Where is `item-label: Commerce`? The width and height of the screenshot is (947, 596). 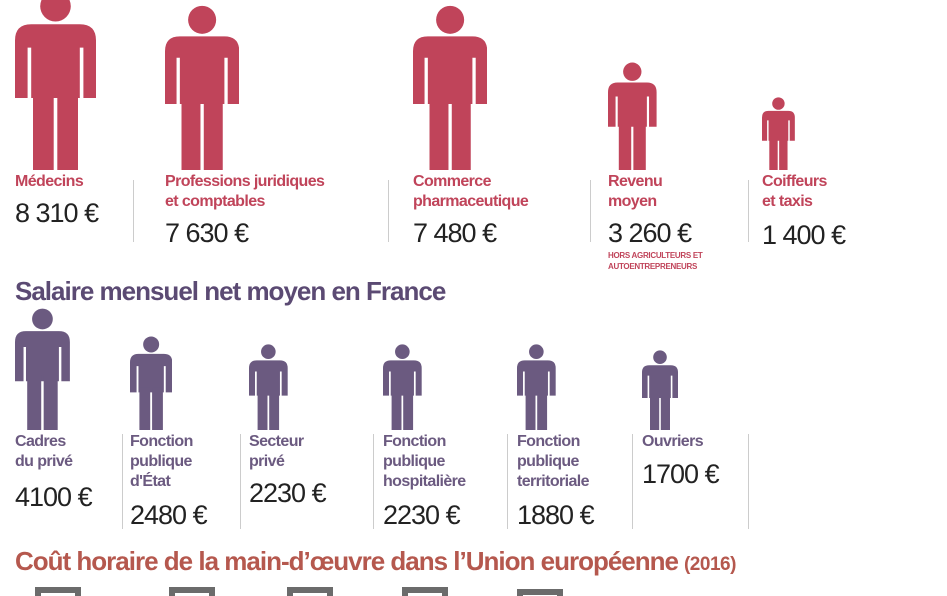
item-label: Commerce is located at coordinates (452, 181).